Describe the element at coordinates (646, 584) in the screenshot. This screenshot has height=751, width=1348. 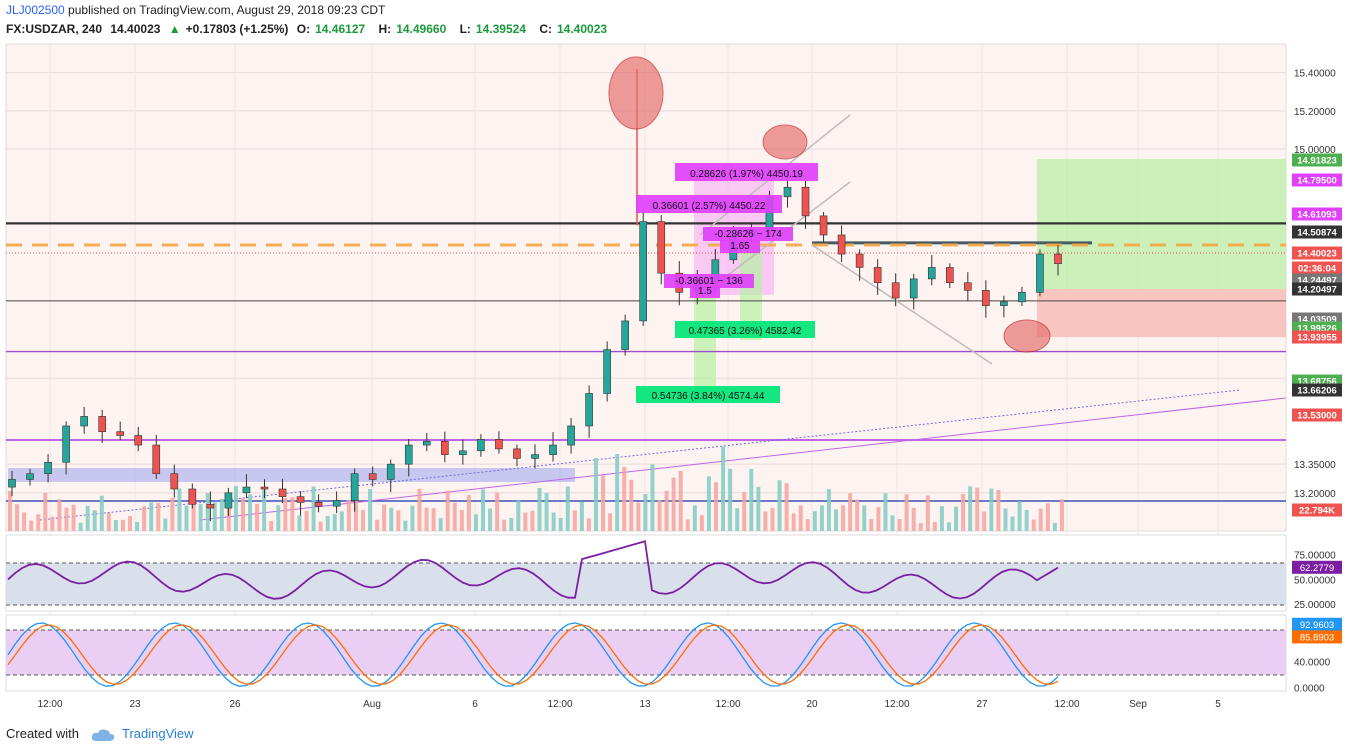
I see `rsi-band` at that location.